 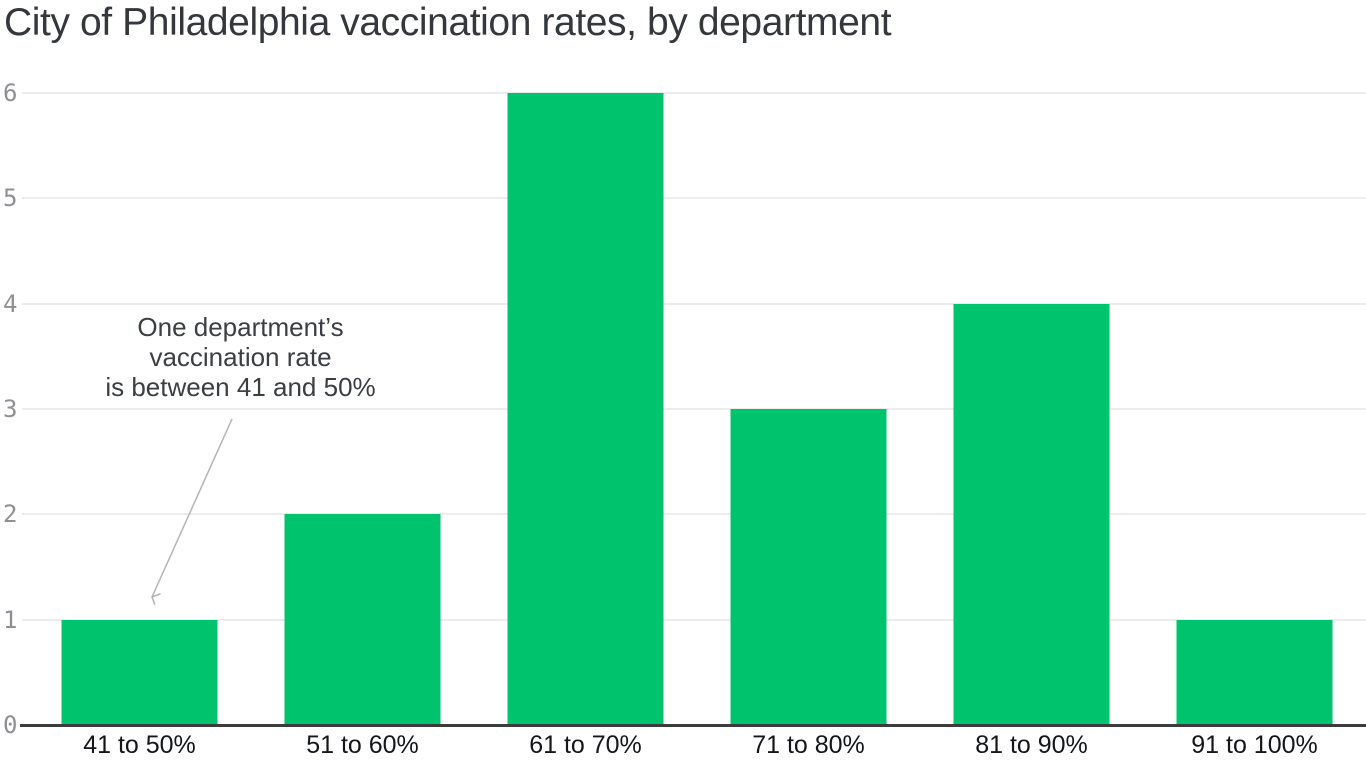 I want to click on annotation-line: is between 41 and 50%, so click(x=240, y=387).